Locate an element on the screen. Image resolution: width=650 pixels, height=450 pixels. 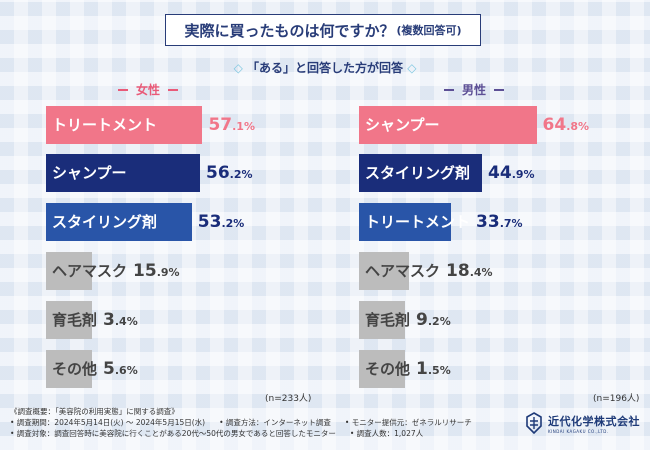
chart-subtitle: ◇ 「ある」と回答した方が回答 ◇ is located at coordinates (325, 67).